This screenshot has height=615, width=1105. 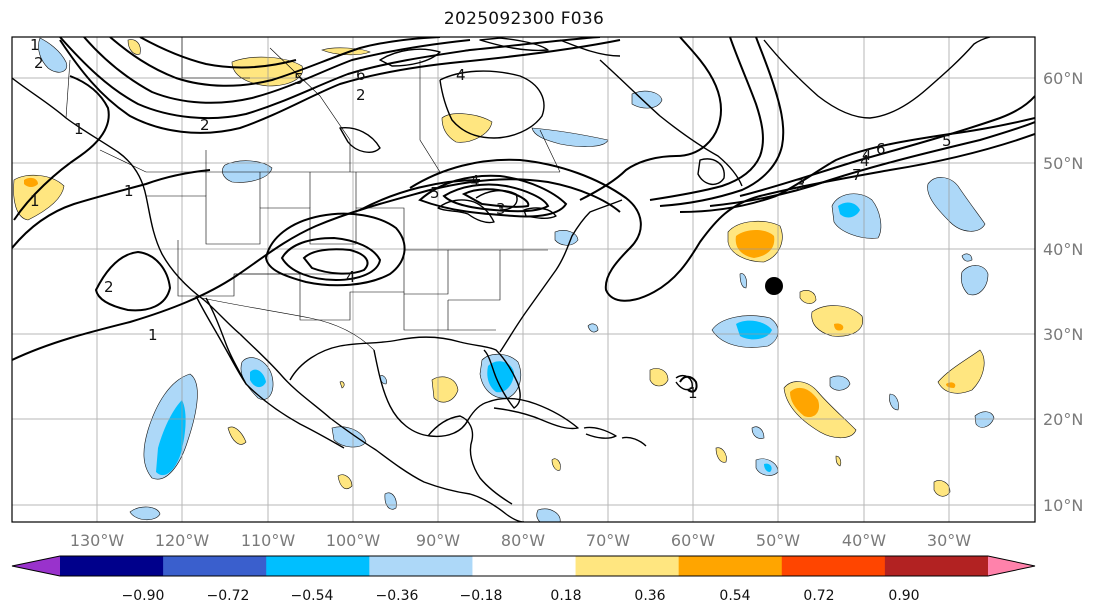 I want to click on colorbar-tick-label: 0.36, so click(x=649, y=596).